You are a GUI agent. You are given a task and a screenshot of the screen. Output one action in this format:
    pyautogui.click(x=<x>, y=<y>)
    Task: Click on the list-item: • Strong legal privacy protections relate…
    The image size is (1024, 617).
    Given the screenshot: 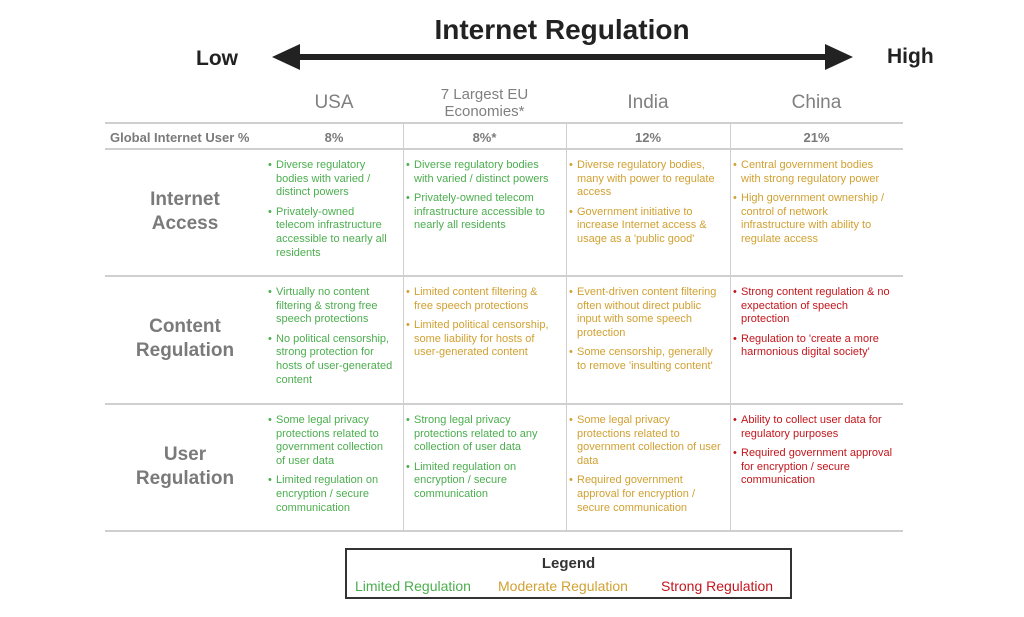 What is the action you would take?
    pyautogui.click(x=481, y=434)
    